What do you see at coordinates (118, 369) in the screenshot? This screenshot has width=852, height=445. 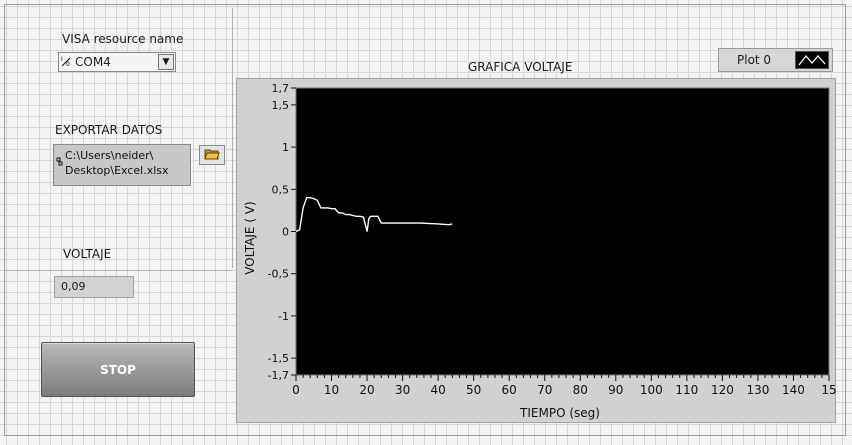 I see `stop-button: STOP` at bounding box center [118, 369].